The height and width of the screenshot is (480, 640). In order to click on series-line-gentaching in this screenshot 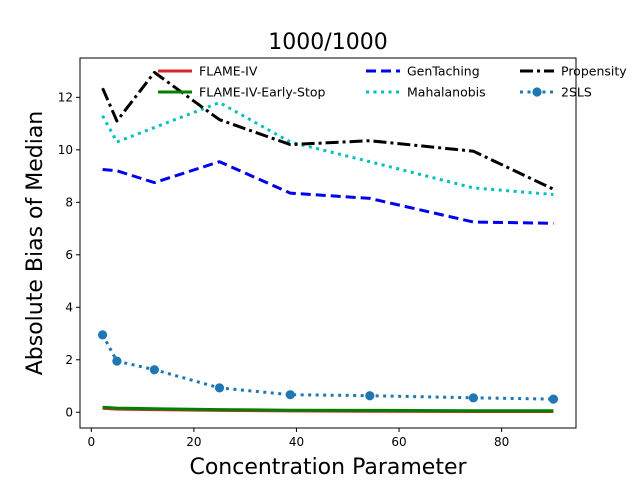, I will do `click(328, 192)`.